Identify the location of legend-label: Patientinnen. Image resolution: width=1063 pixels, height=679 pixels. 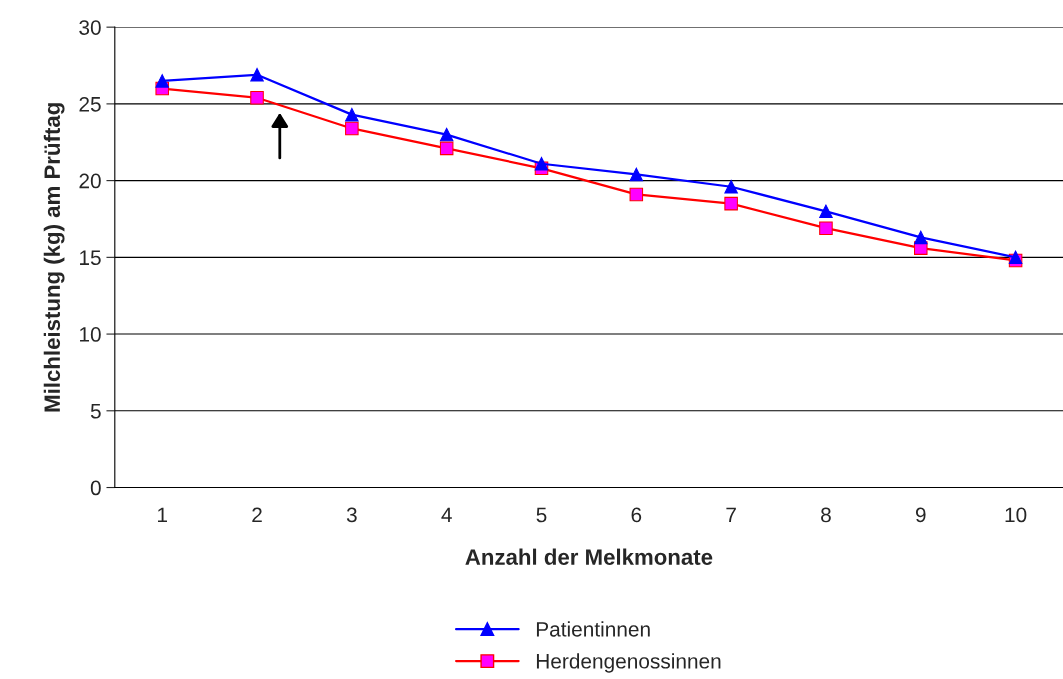
(593, 629).